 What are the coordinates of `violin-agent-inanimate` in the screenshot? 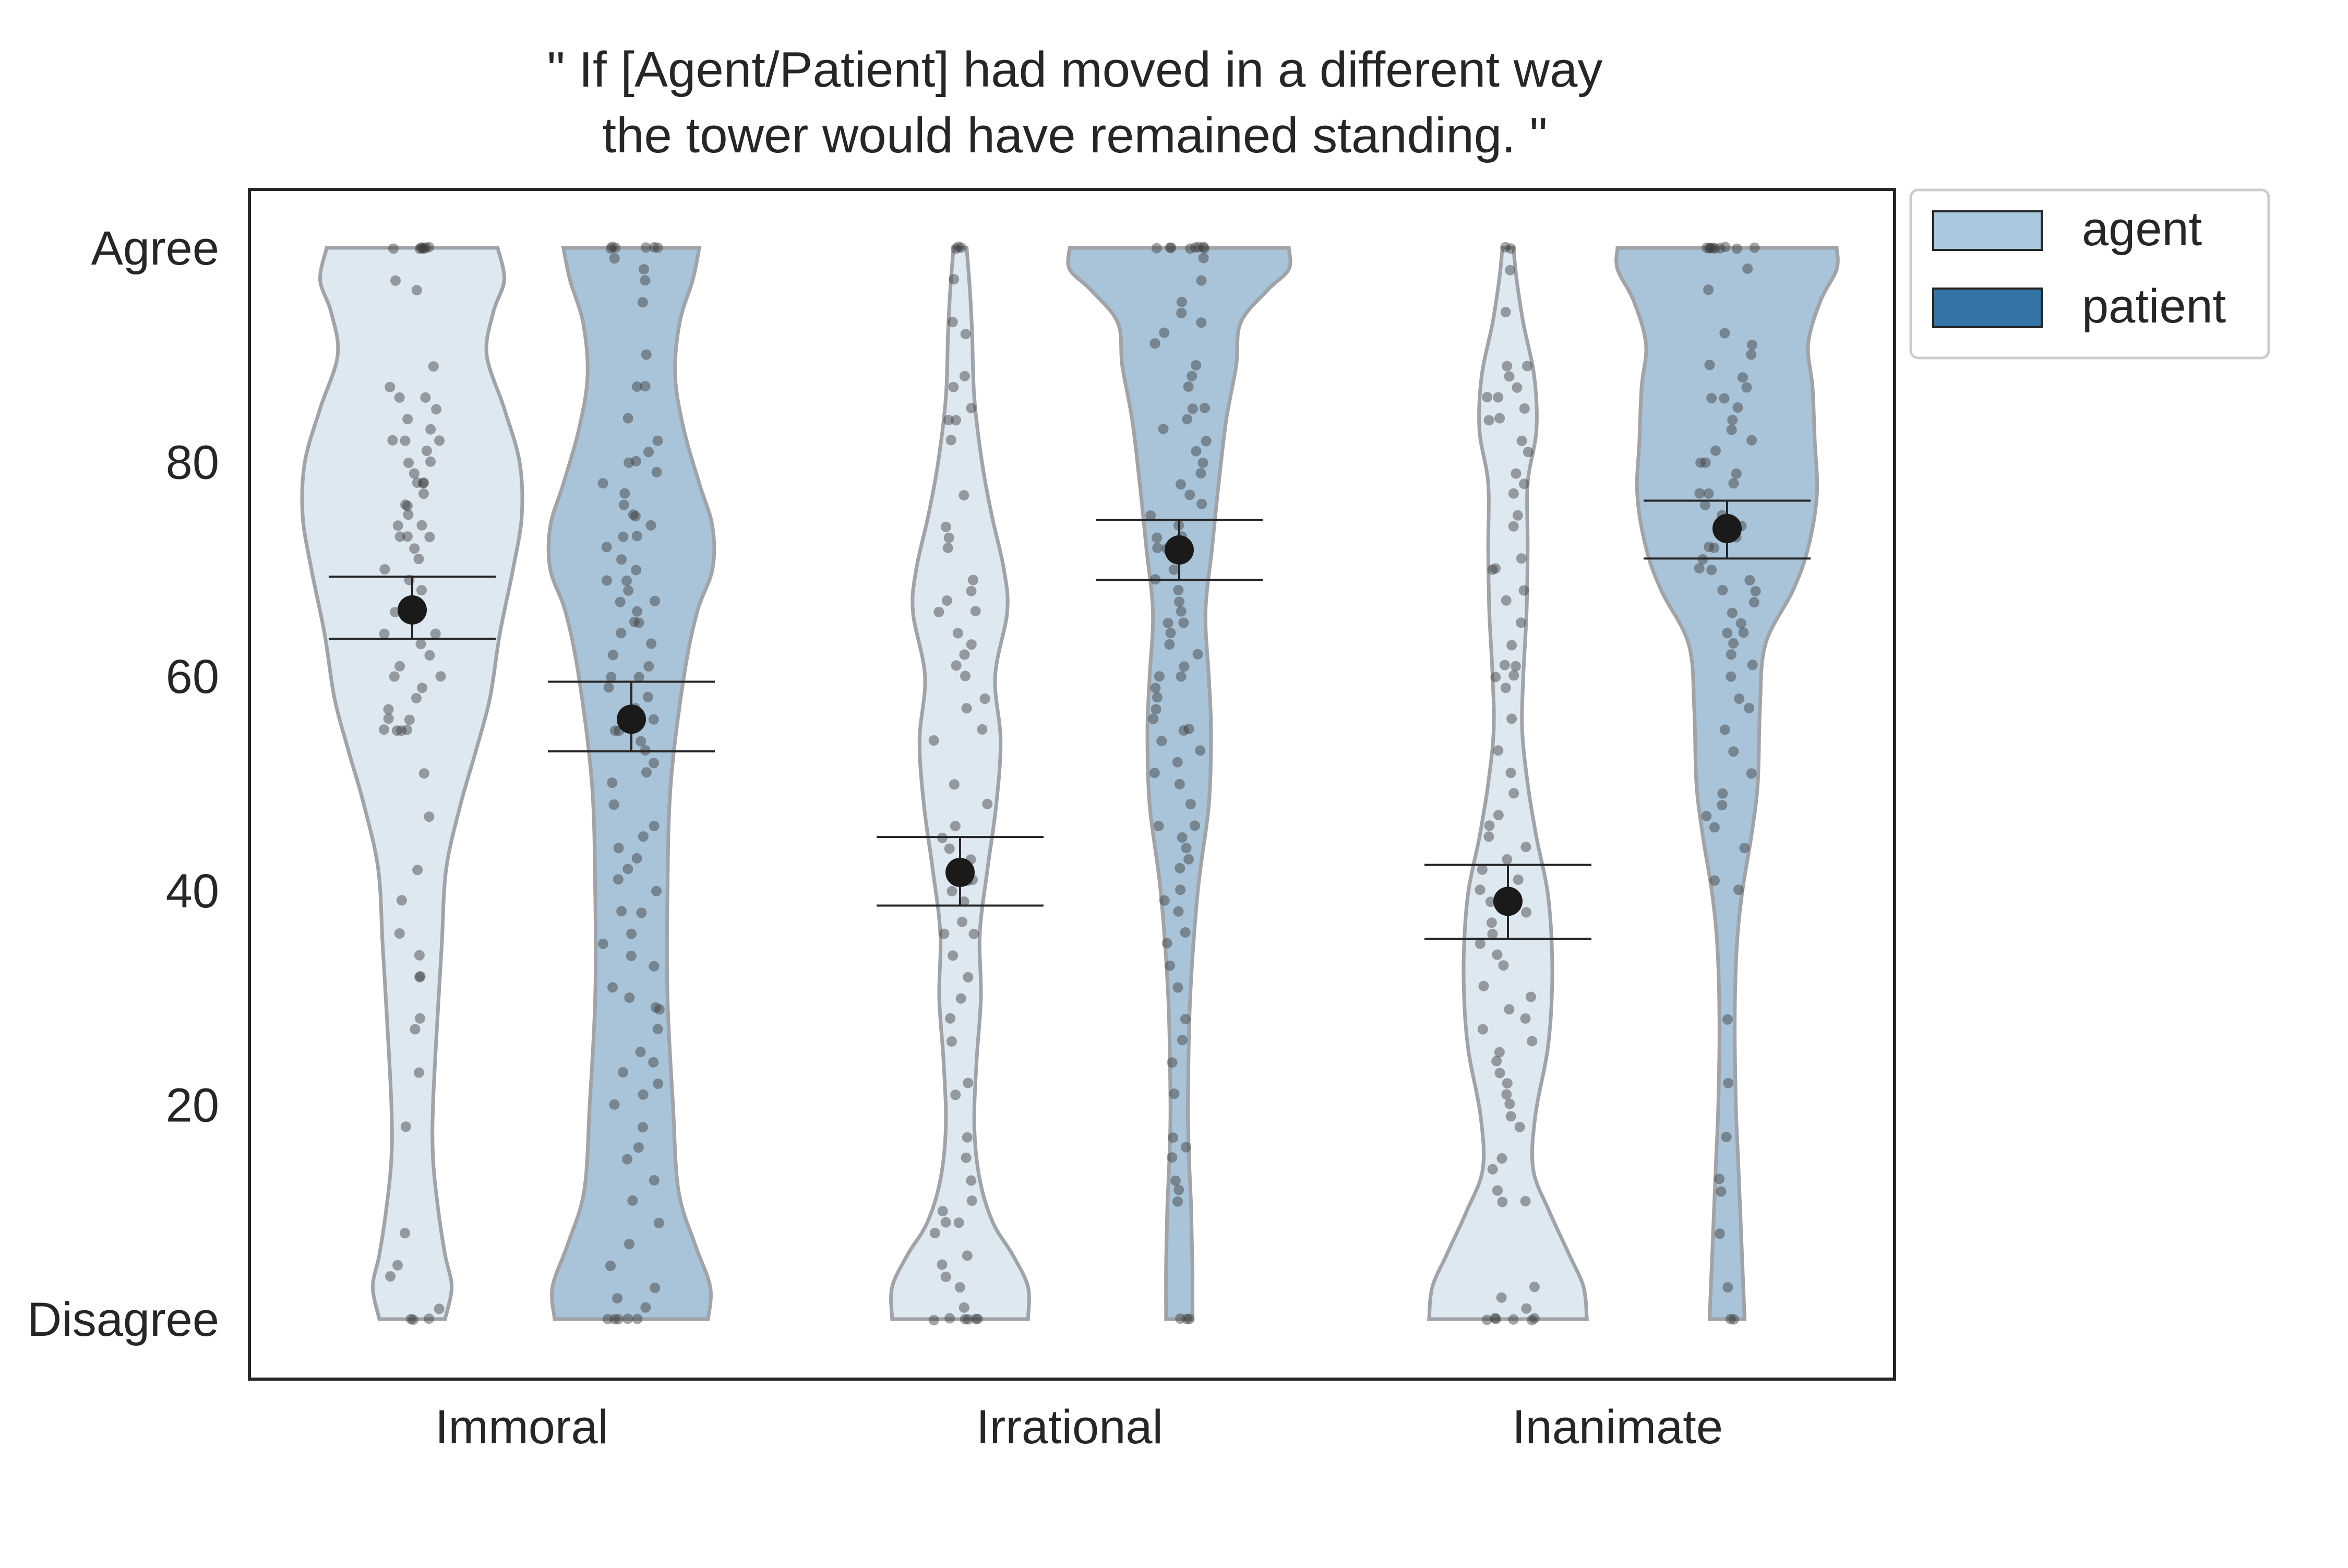 It's located at (1508, 783).